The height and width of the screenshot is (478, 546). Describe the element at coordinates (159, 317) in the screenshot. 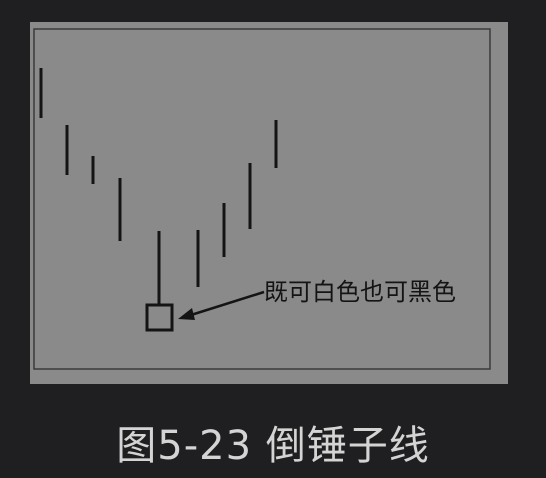

I see `inverted-hammer-body` at that location.